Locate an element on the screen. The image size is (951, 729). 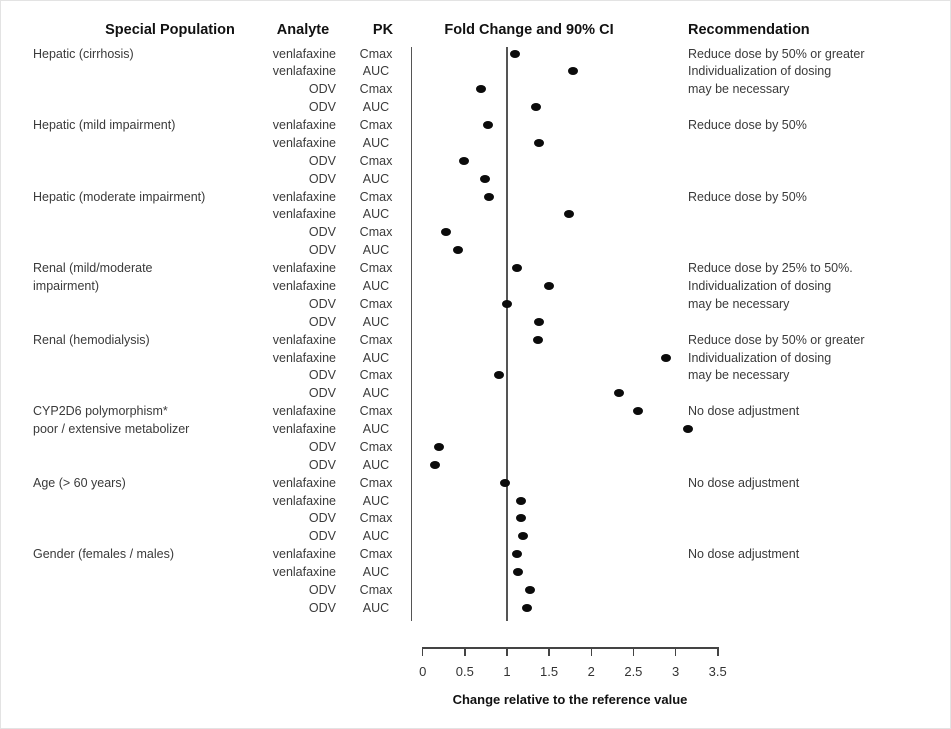
recommendation-text: Reduce dose by 25% to 50%. is located at coordinates (770, 268).